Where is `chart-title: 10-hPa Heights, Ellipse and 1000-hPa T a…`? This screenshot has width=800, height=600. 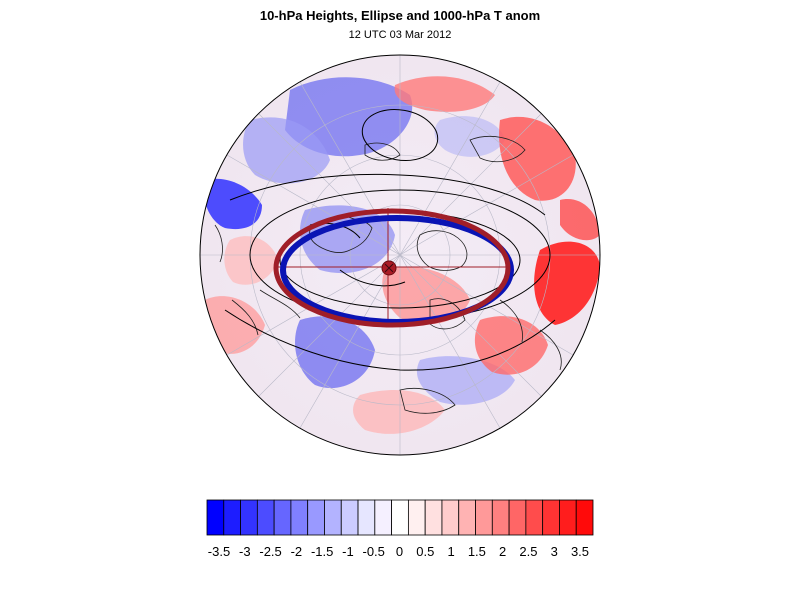
chart-title: 10-hPa Heights, Ellipse and 1000-hPa T a… is located at coordinates (400, 15).